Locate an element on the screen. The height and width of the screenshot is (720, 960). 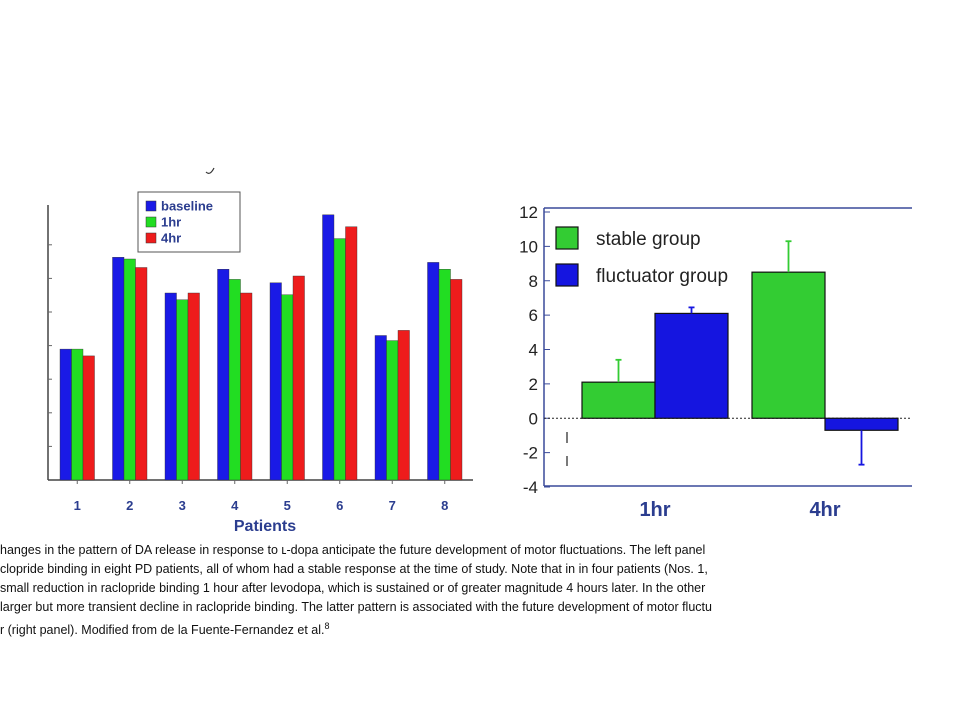
right-bars is located at coordinates (740, 353).